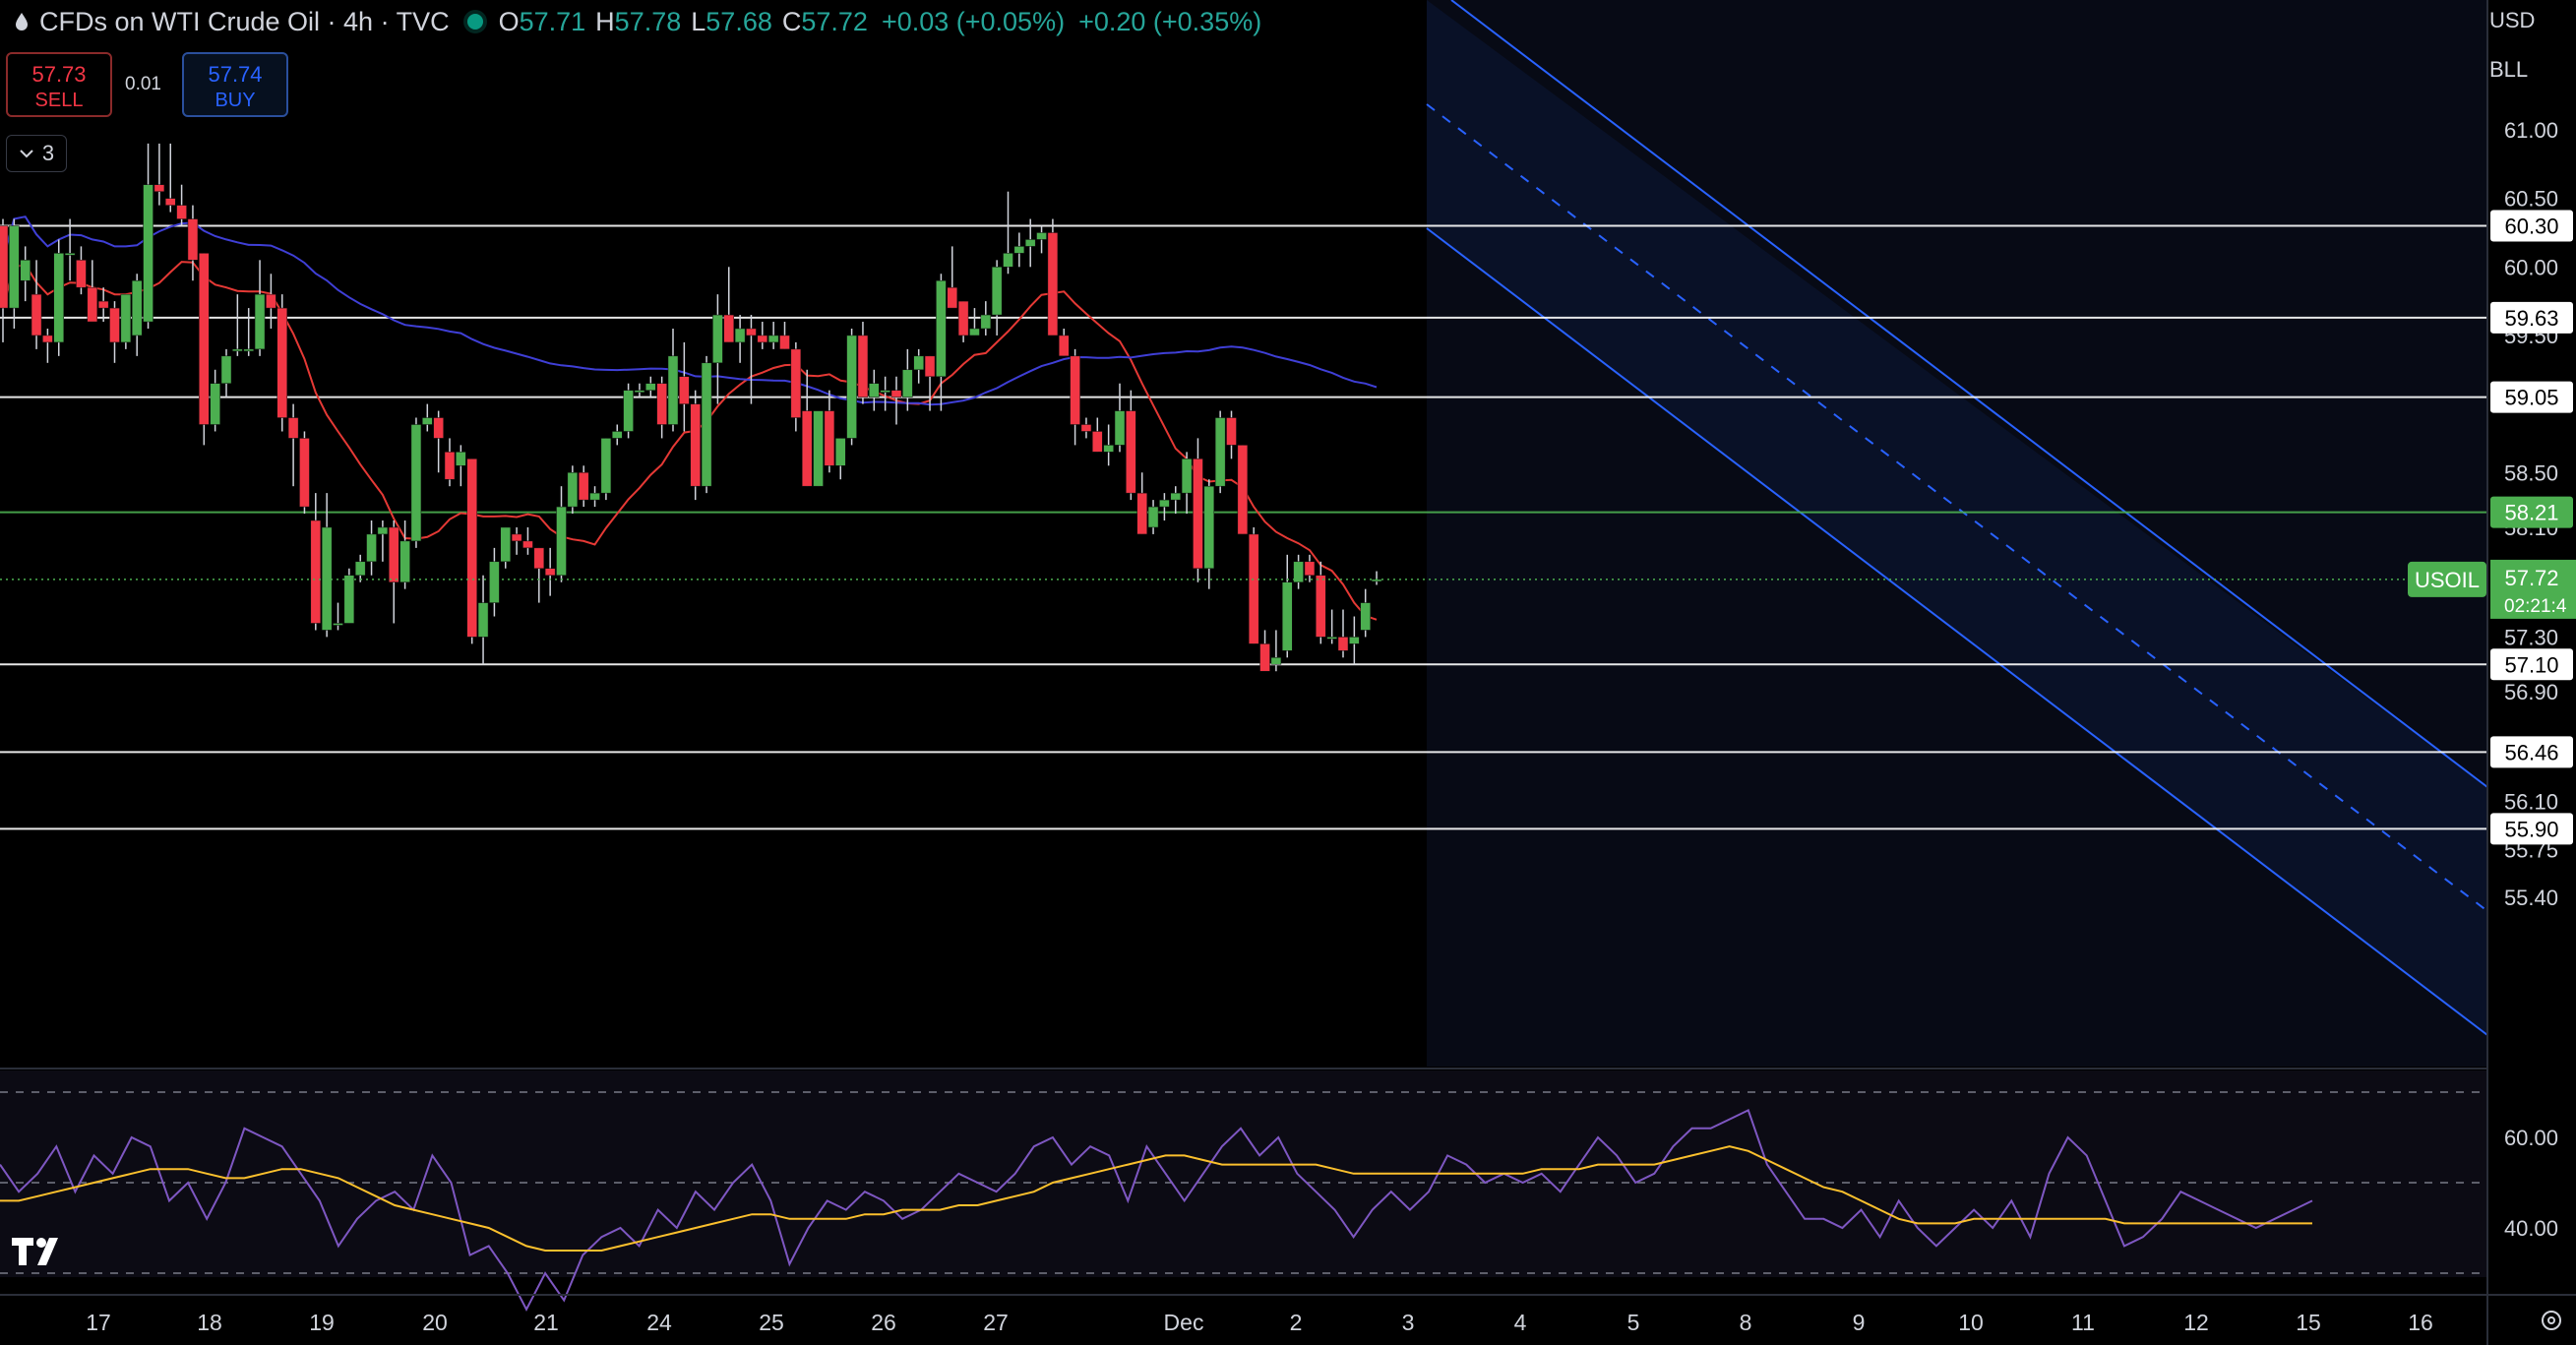 The height and width of the screenshot is (1345, 2576). I want to click on rsi-line, so click(1156, 1211).